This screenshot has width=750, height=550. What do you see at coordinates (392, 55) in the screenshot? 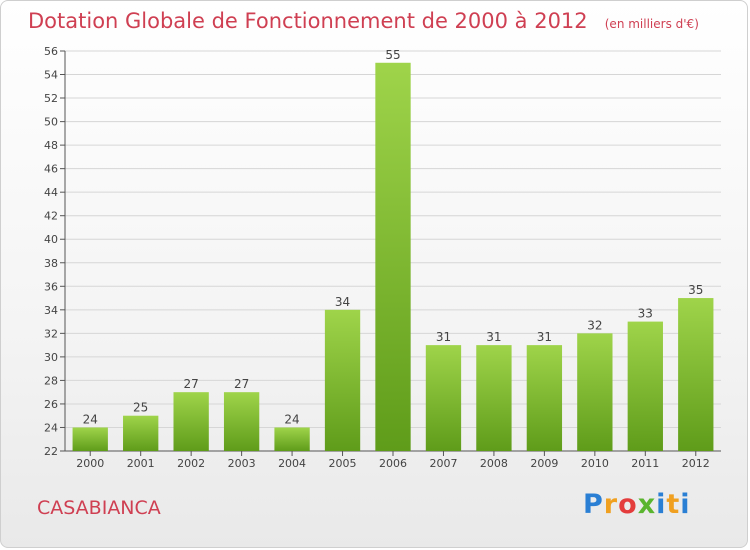
I see `data-label: 55` at bounding box center [392, 55].